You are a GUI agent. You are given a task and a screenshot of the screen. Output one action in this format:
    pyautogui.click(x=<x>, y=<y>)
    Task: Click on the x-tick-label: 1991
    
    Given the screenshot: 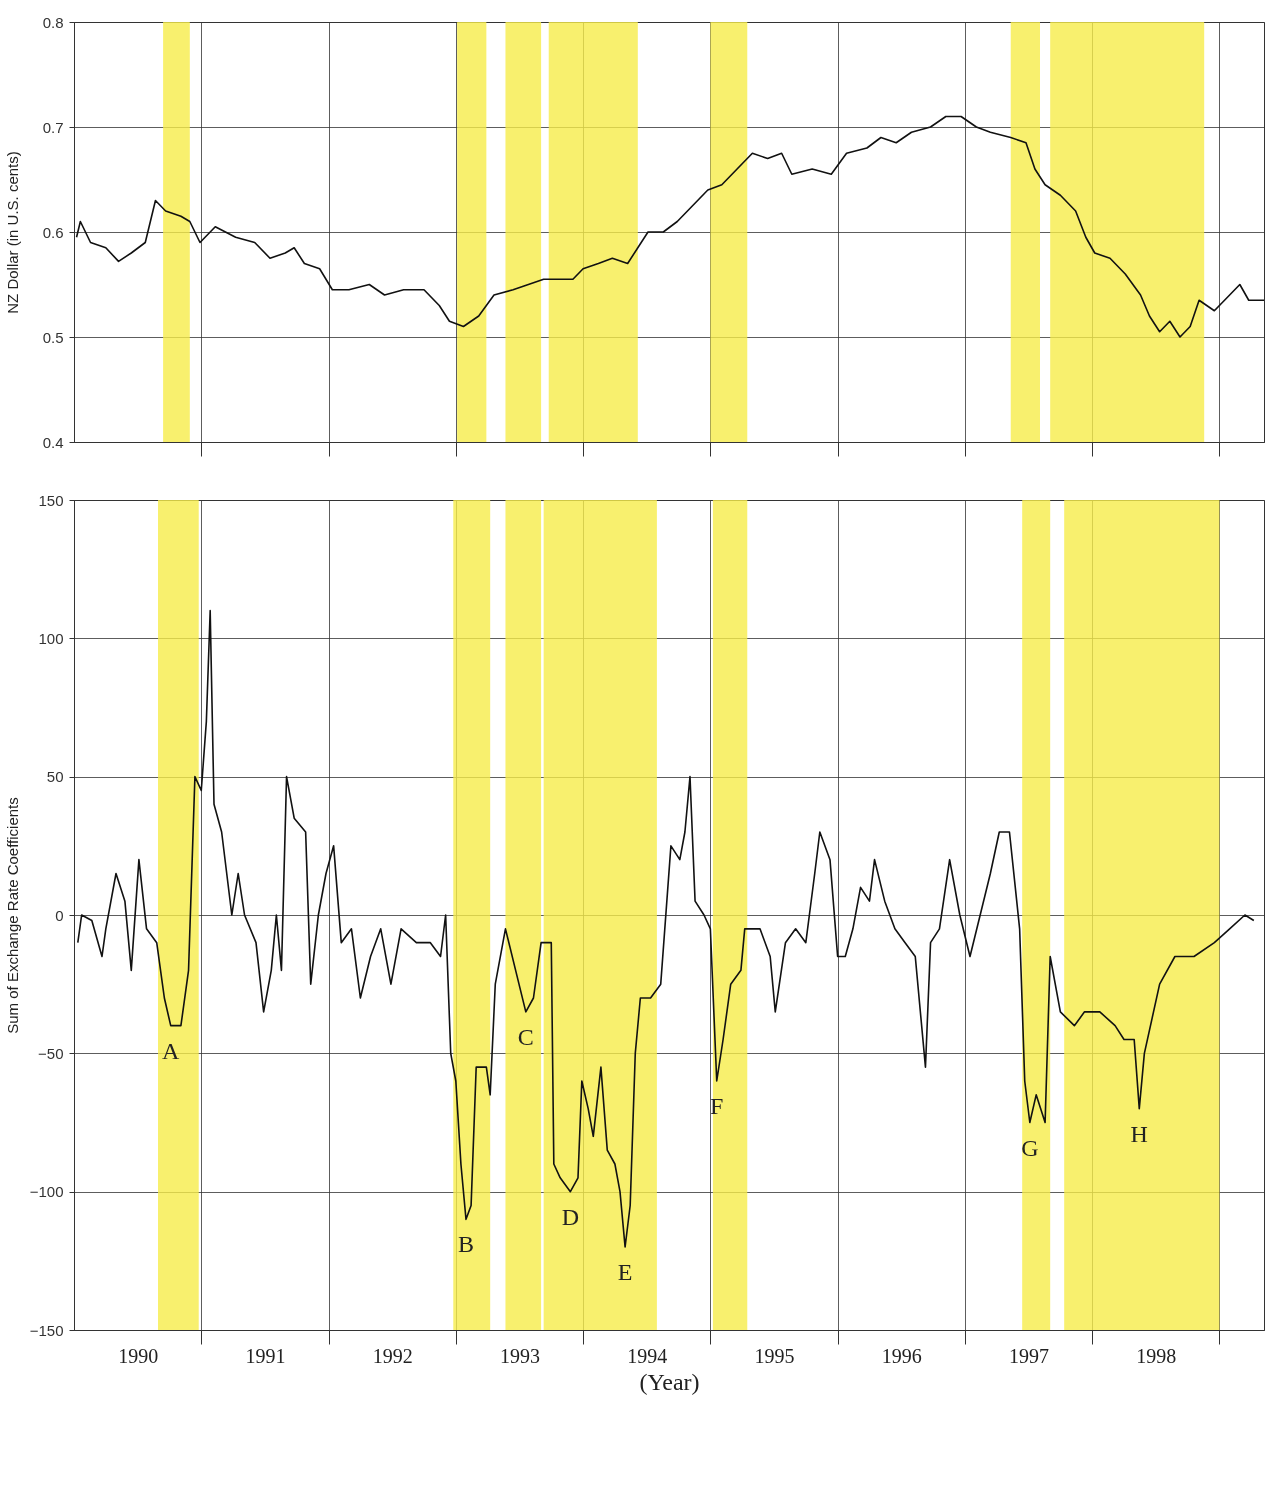 What is the action you would take?
    pyautogui.click(x=265, y=1355)
    